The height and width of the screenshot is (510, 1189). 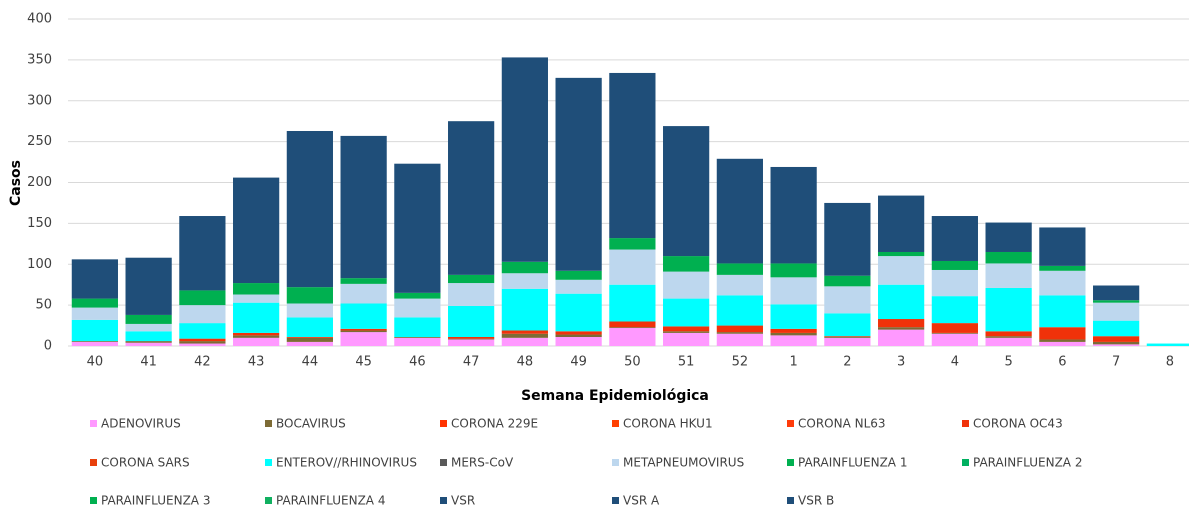 I want to click on legend-label: MERS-CoV, so click(x=482, y=463).